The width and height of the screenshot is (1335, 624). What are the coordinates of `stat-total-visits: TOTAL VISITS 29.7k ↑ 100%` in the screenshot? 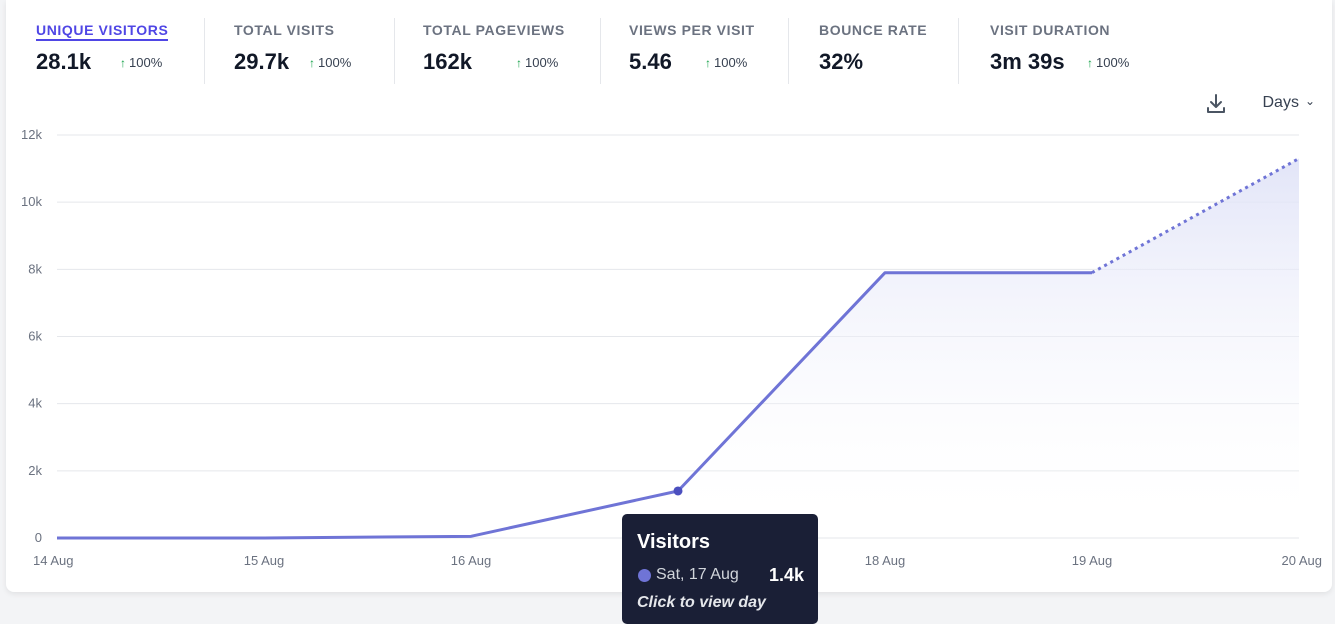 It's located at (299, 51).